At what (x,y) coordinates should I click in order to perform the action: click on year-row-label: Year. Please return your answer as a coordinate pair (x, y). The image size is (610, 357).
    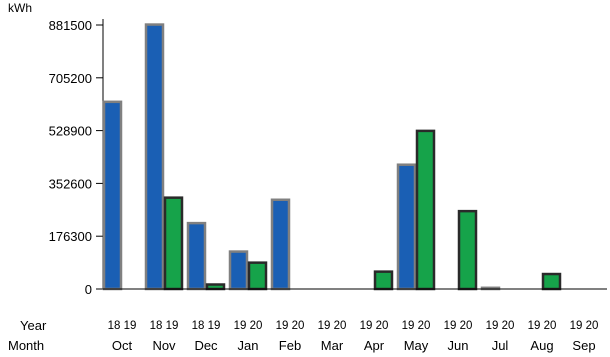
    Looking at the image, I should click on (33, 325).